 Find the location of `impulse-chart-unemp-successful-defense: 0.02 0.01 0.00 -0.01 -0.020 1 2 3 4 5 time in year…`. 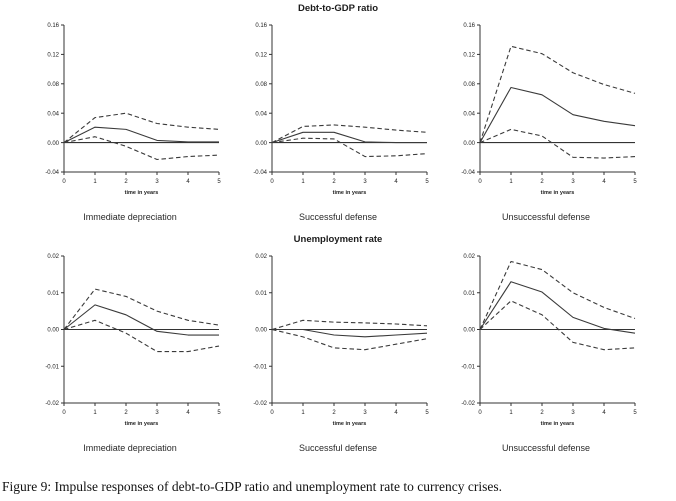

impulse-chart-unemp-successful-defense: 0.02 0.01 0.00 -0.01 -0.020 1 2 3 4 5 time in year… is located at coordinates (341, 340).